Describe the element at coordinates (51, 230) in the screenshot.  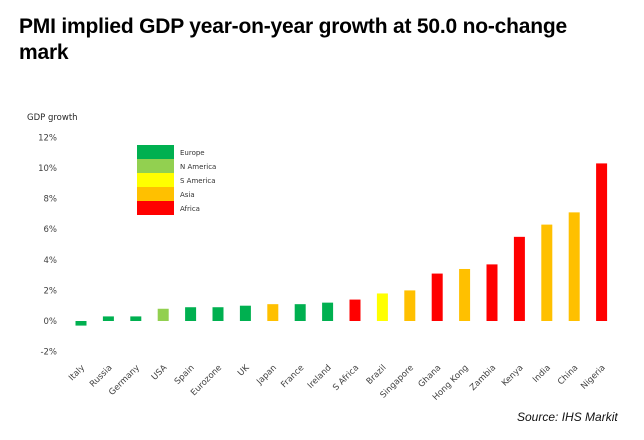
I see `y-tick-label: 6%` at that location.